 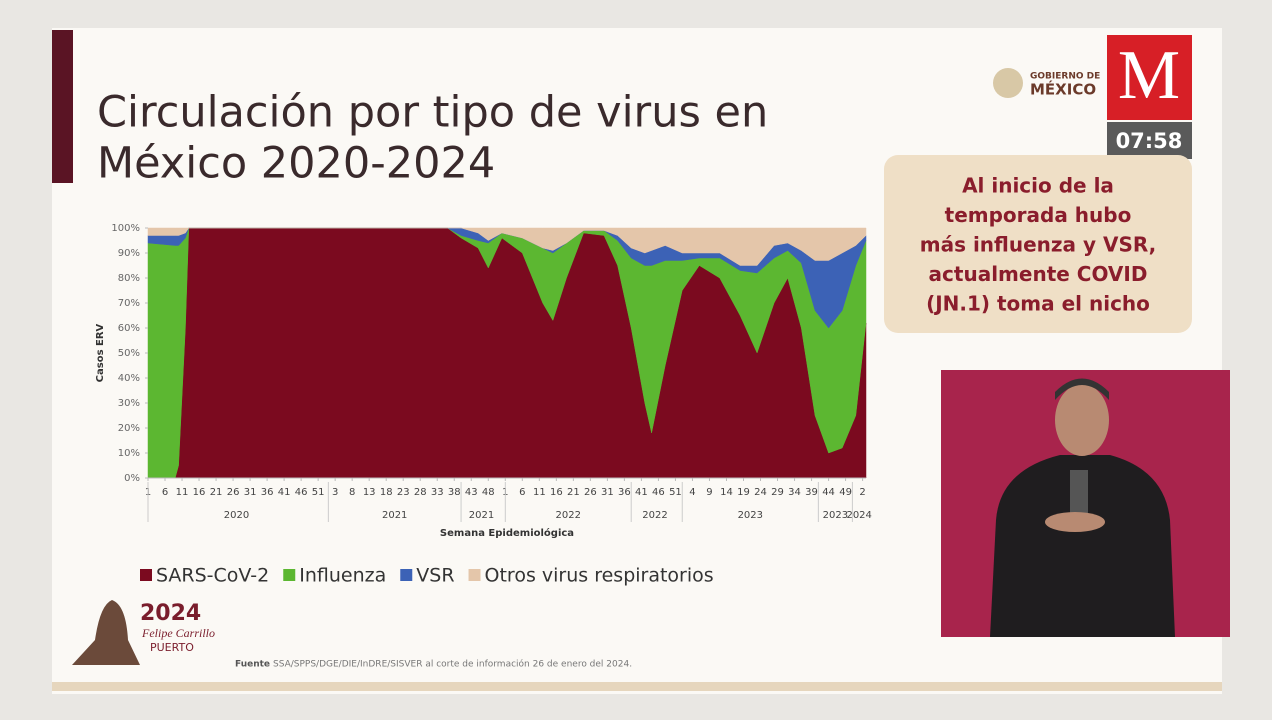 What do you see at coordinates (454, 492) in the screenshot?
I see `x-tick-label: 38` at bounding box center [454, 492].